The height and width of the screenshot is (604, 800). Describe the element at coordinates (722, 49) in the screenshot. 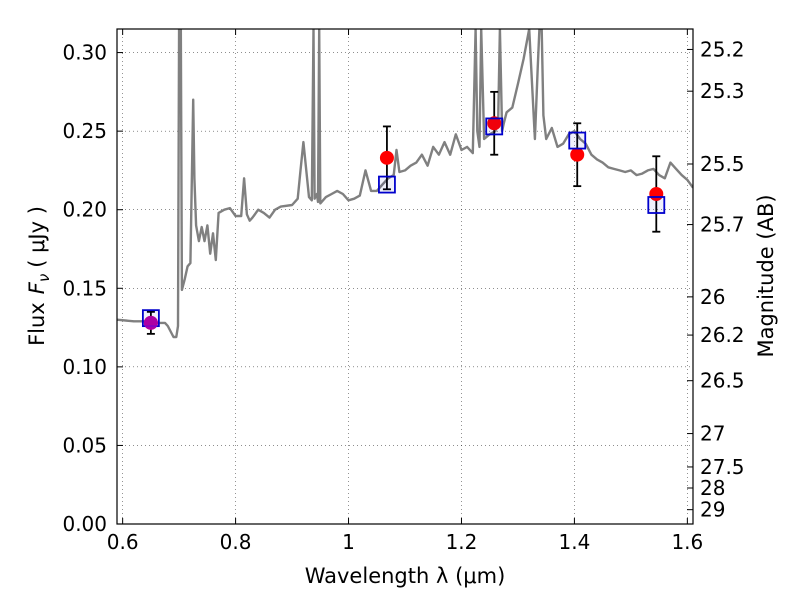

I see `y2-tick-label: 25.2` at that location.